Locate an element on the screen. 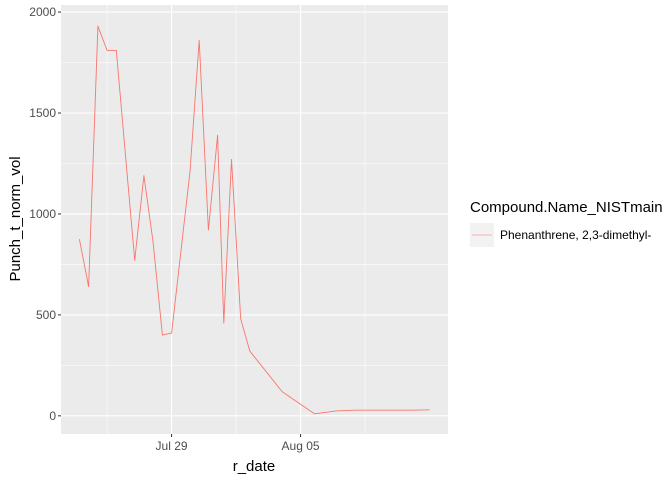 This screenshot has width=672, height=480. y-tick-label: 0 is located at coordinates (52, 416).